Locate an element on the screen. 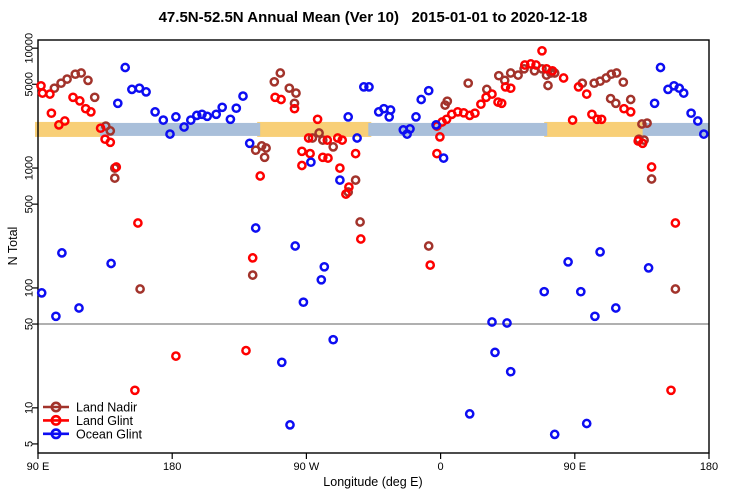  legend-label: Land Glint is located at coordinates (105, 421).